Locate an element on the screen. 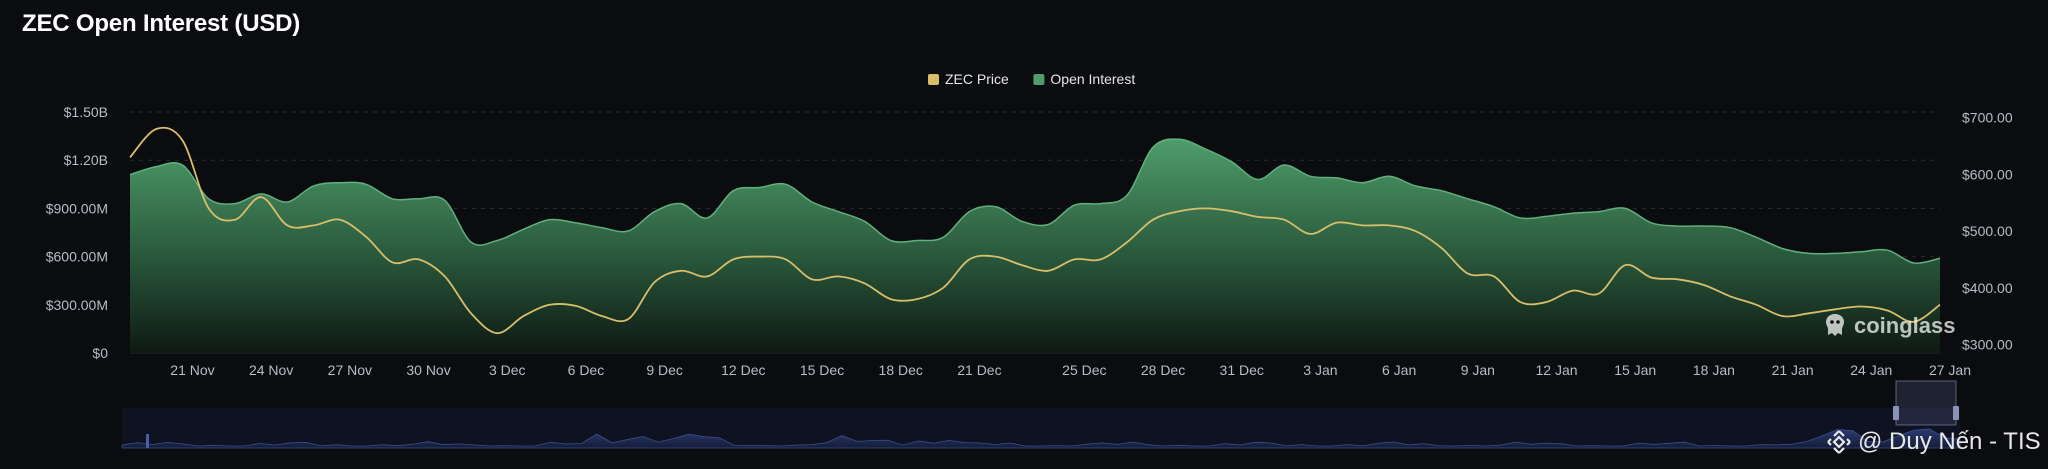  y-right-tick-label: $300.00 is located at coordinates (1987, 344).